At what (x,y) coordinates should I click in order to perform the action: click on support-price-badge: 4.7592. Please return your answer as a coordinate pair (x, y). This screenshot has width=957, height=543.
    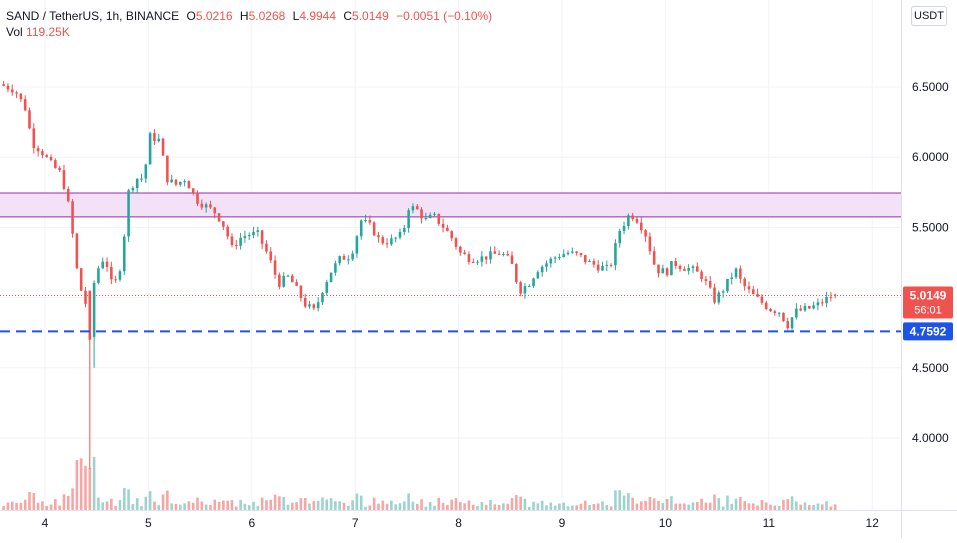
    Looking at the image, I should click on (928, 331).